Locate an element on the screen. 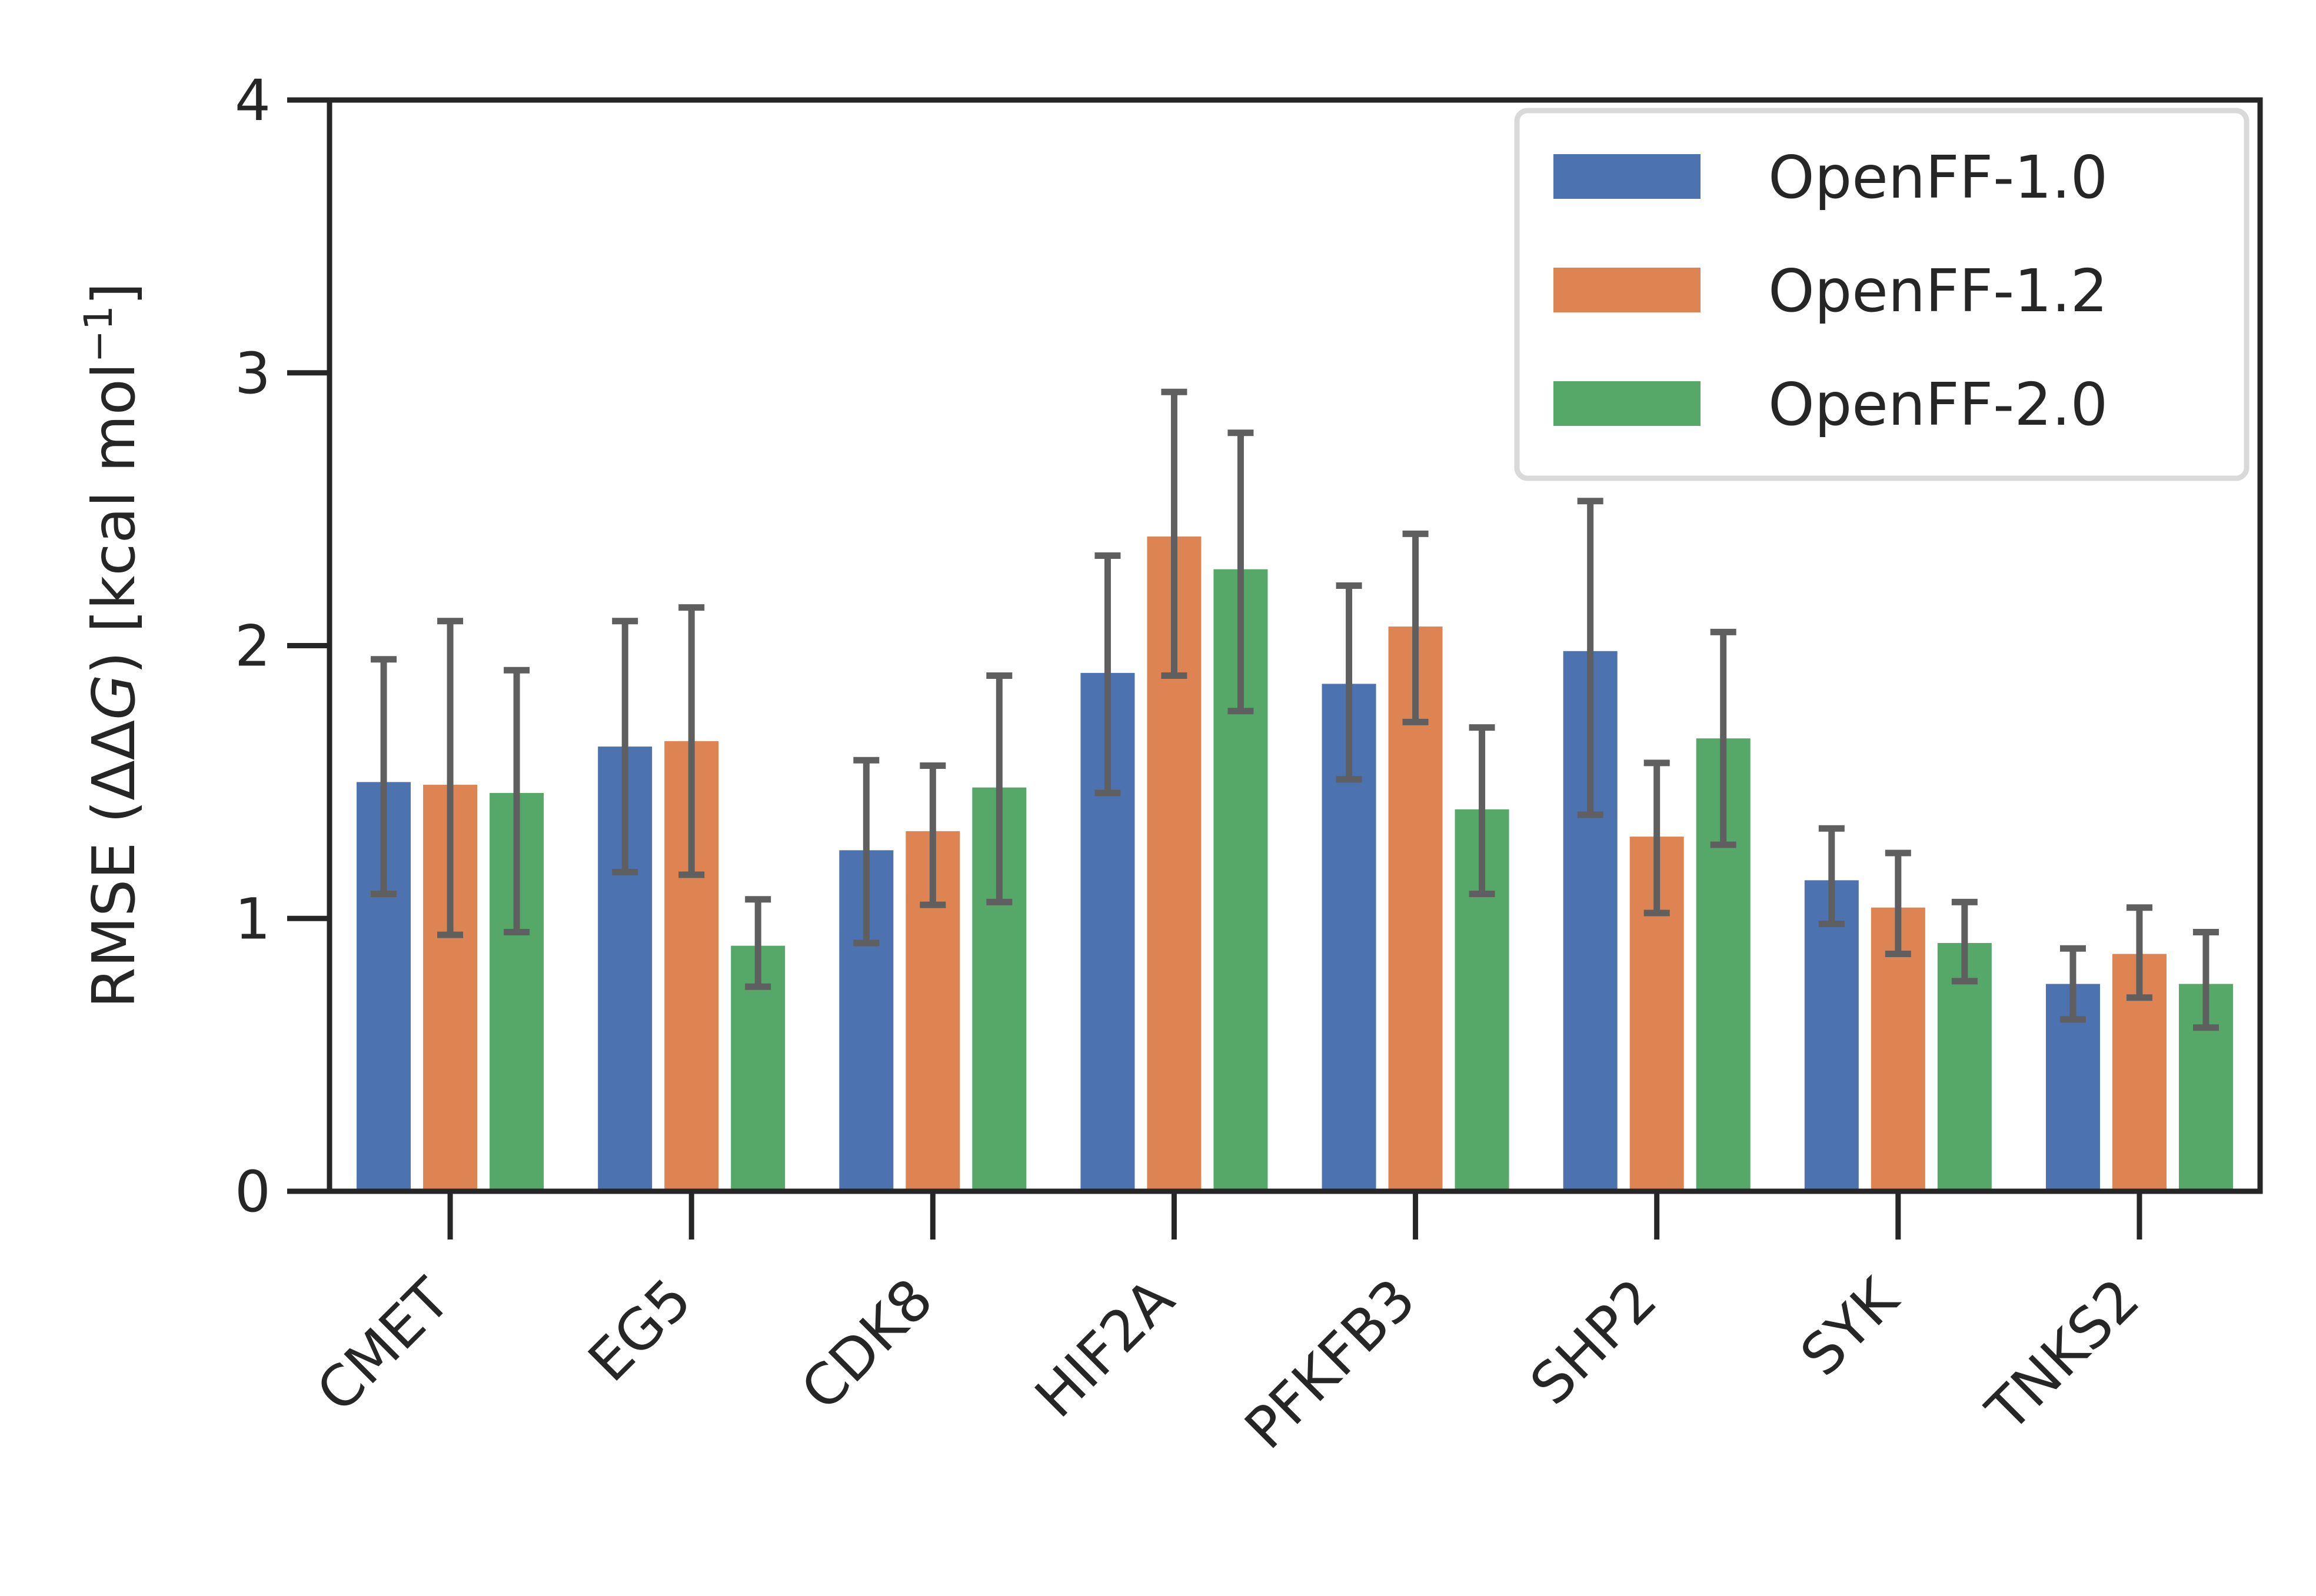  y-tick-label: 0 is located at coordinates (253, 1192).